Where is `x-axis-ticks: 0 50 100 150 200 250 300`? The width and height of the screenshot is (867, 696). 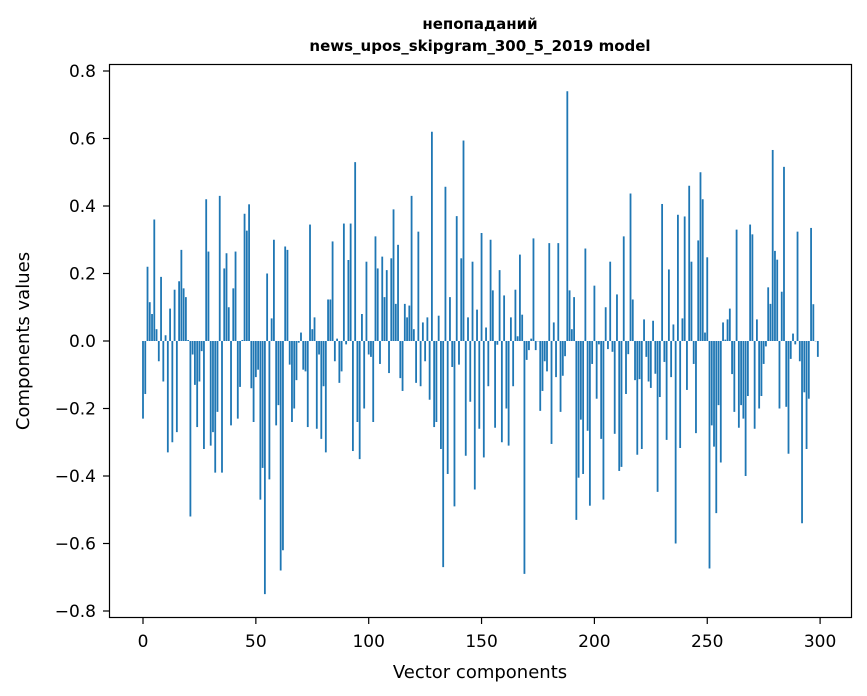 x-axis-ticks: 0 50 100 150 200 250 300 is located at coordinates (487, 635).